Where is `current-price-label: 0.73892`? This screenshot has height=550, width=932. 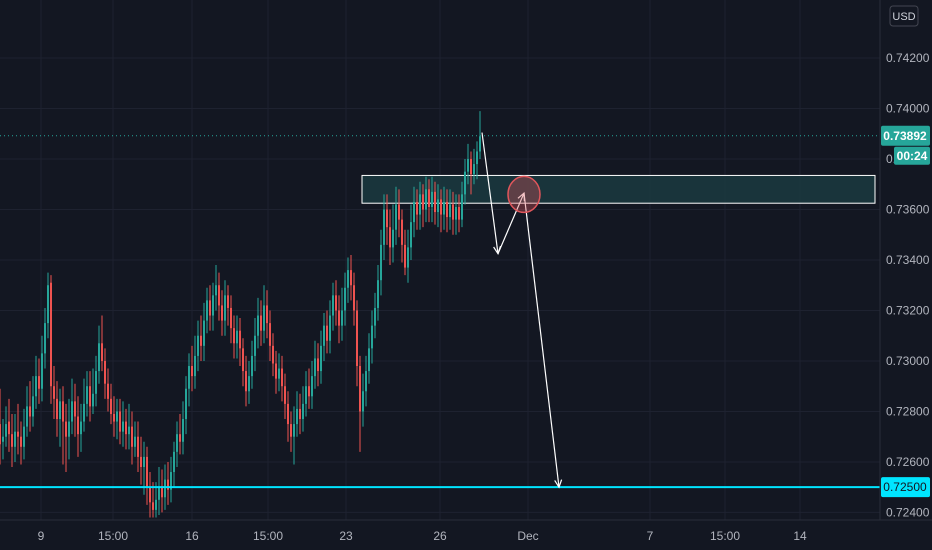 current-price-label: 0.73892 is located at coordinates (905, 136).